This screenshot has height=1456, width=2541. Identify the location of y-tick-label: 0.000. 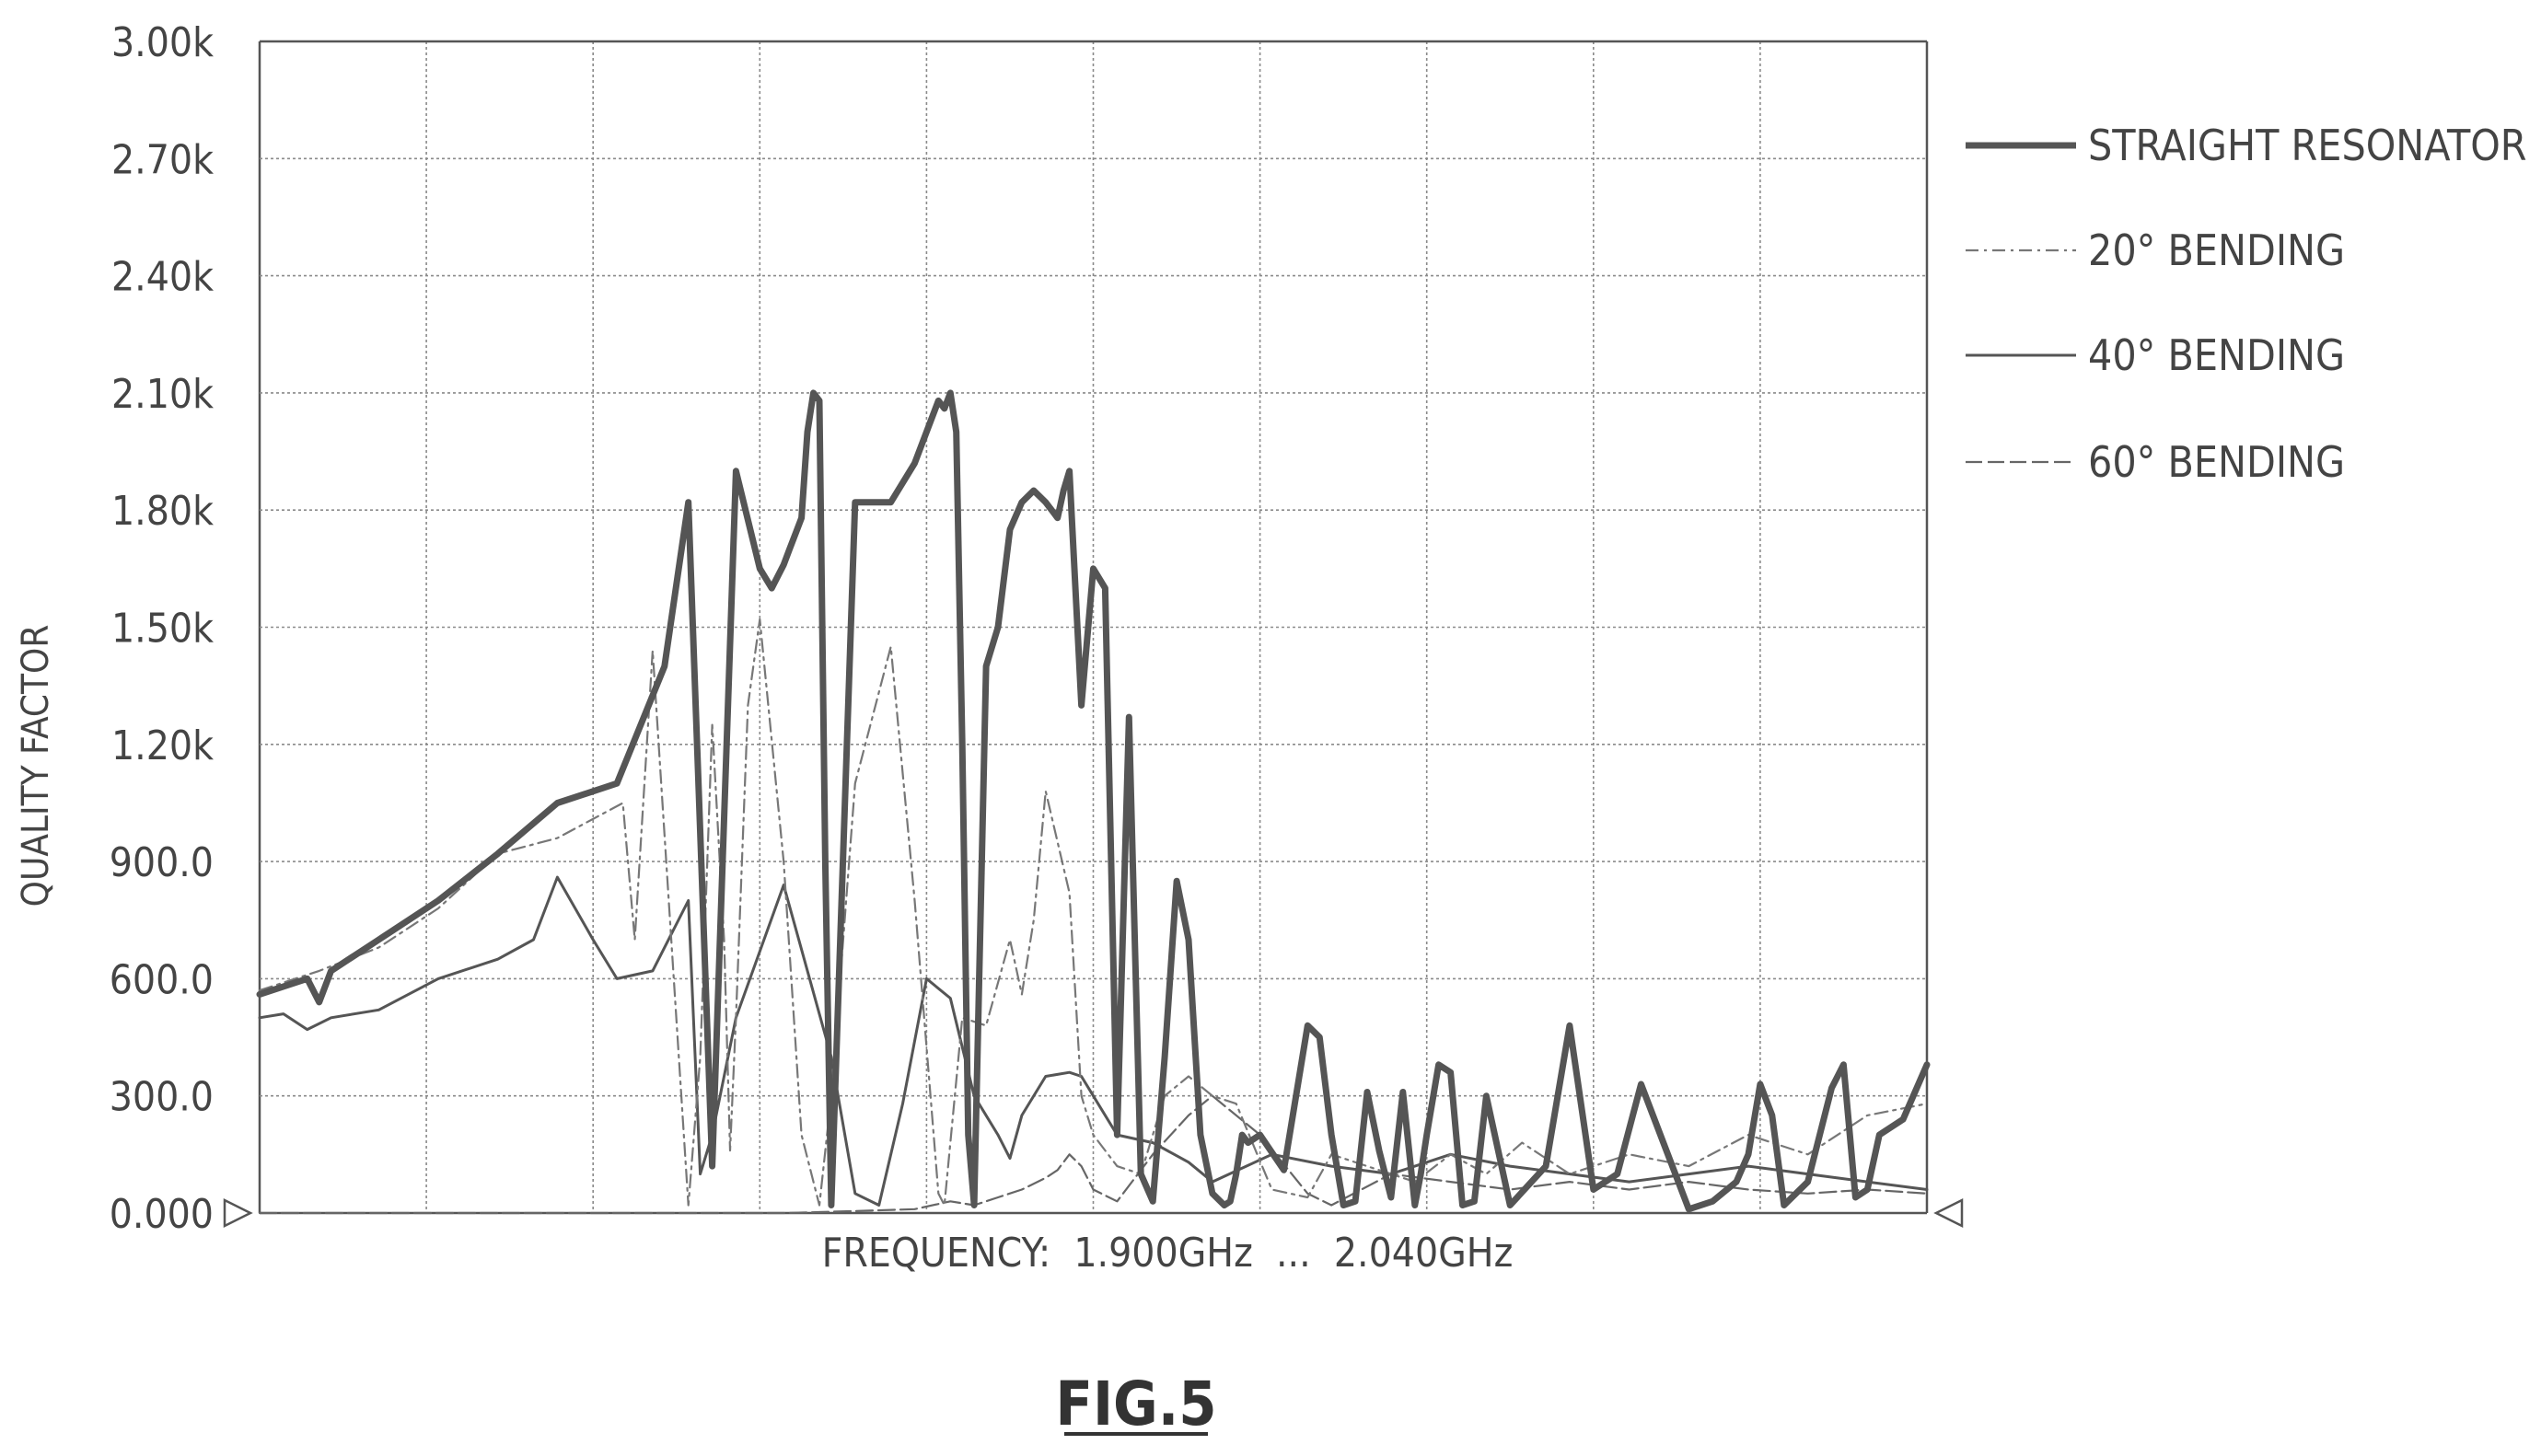
(162, 1214).